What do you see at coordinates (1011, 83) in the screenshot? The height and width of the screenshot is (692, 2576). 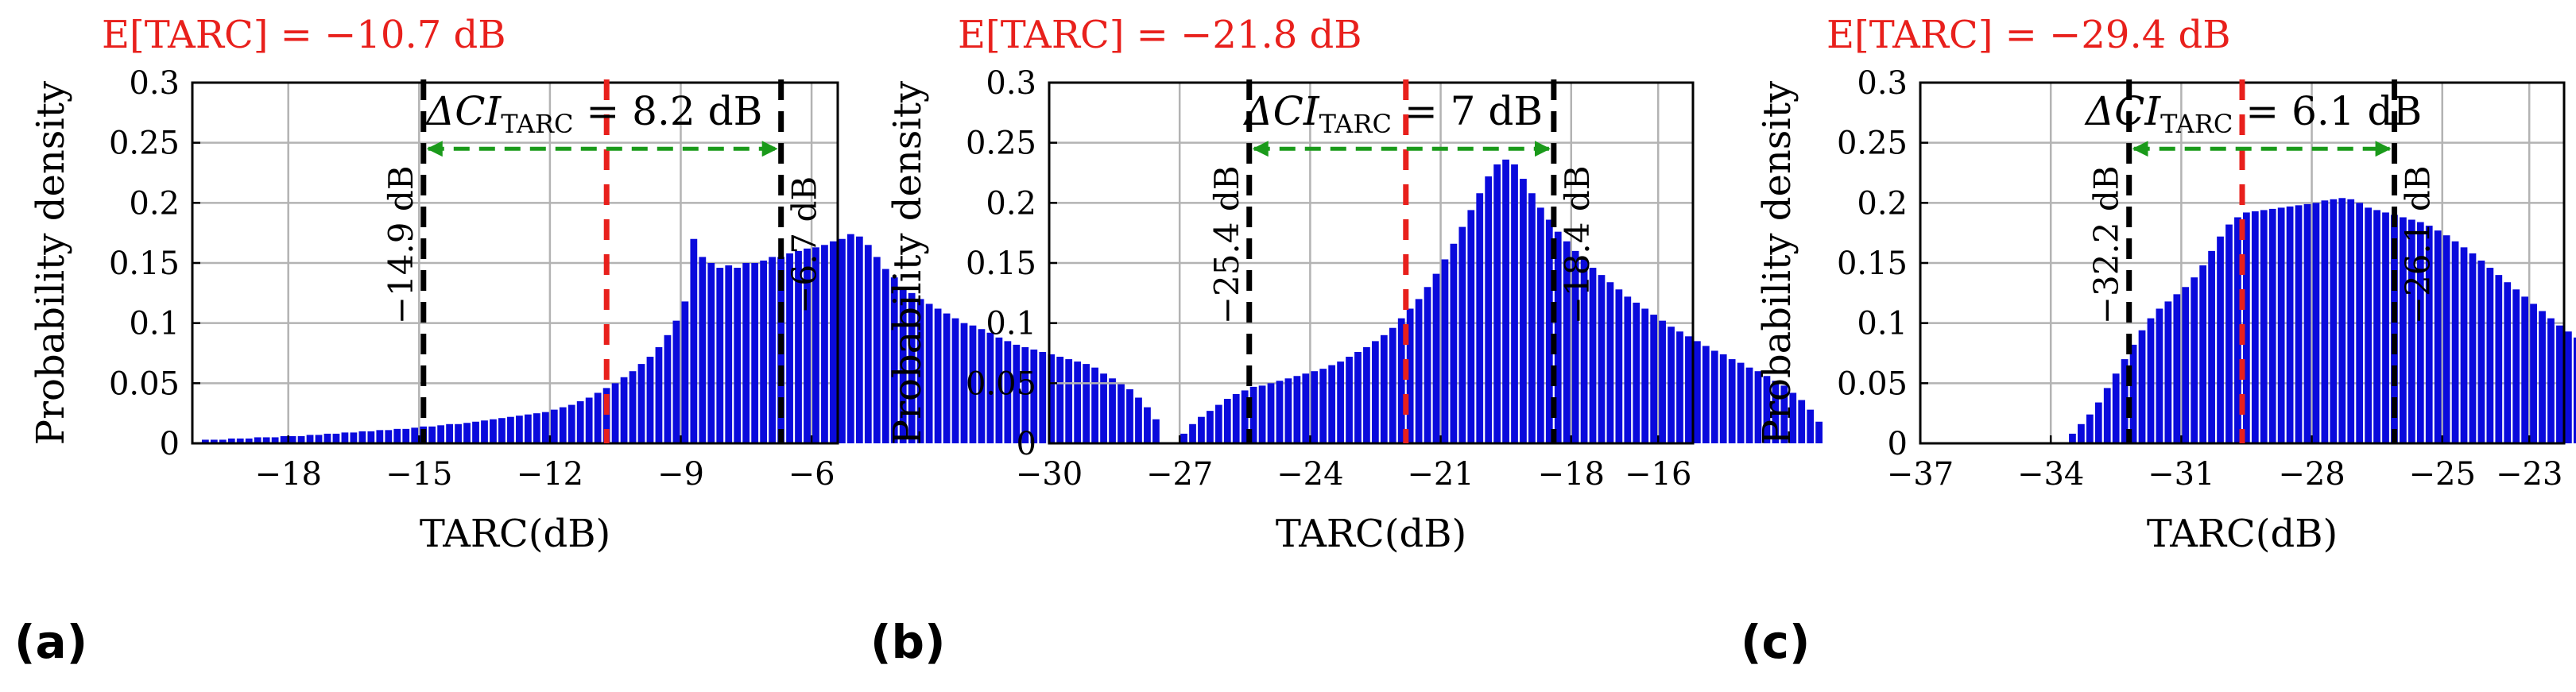 I see `y-tick-label: 0.3` at bounding box center [1011, 83].